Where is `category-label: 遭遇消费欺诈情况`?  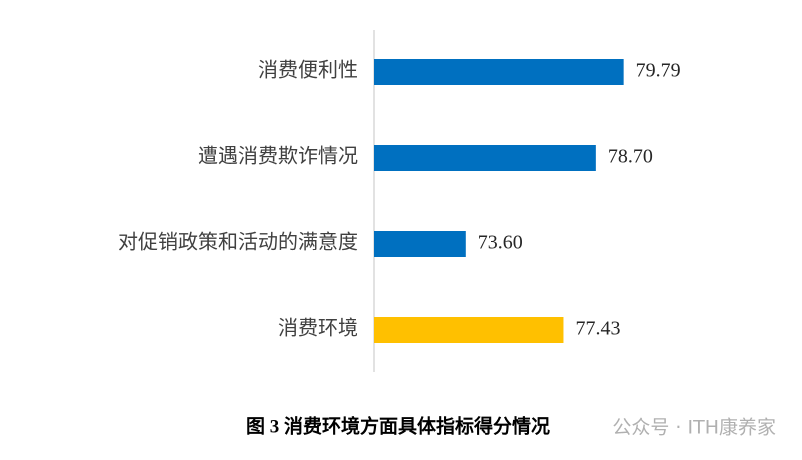 category-label: 遭遇消费欺诈情况 is located at coordinates (278, 156).